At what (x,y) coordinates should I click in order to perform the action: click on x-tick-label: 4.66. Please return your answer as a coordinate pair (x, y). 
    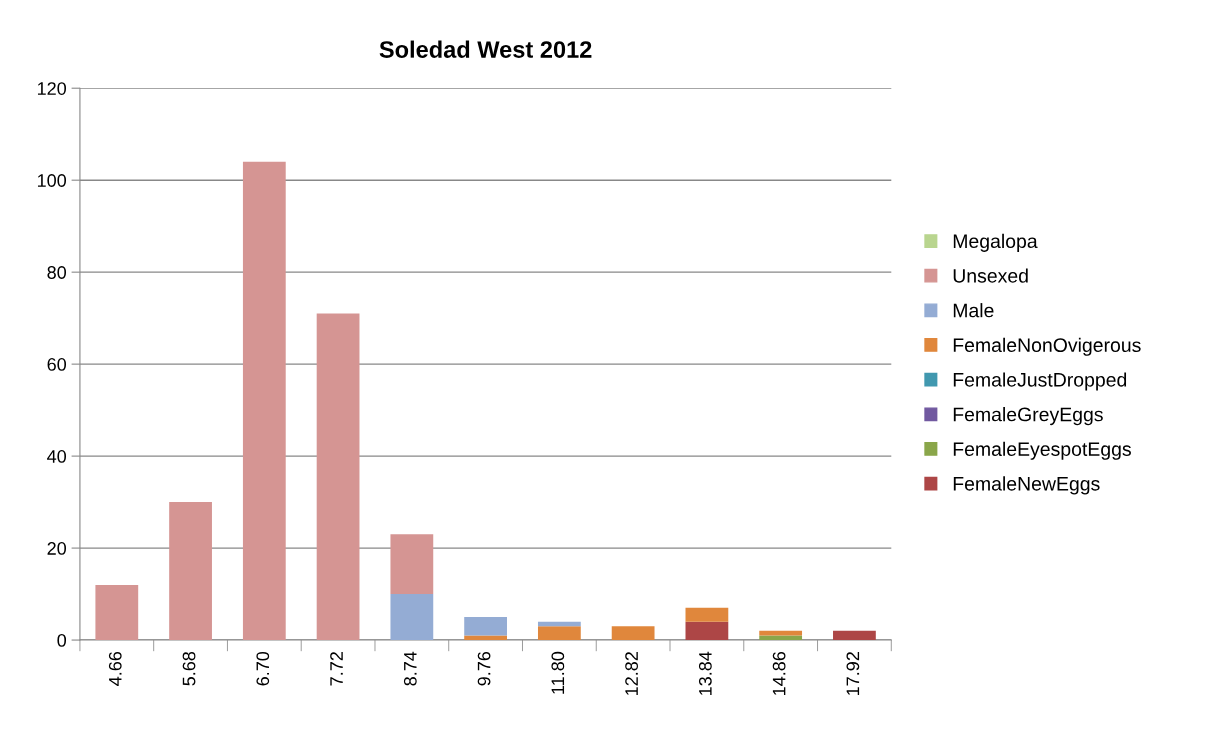
    Looking at the image, I should click on (115, 668).